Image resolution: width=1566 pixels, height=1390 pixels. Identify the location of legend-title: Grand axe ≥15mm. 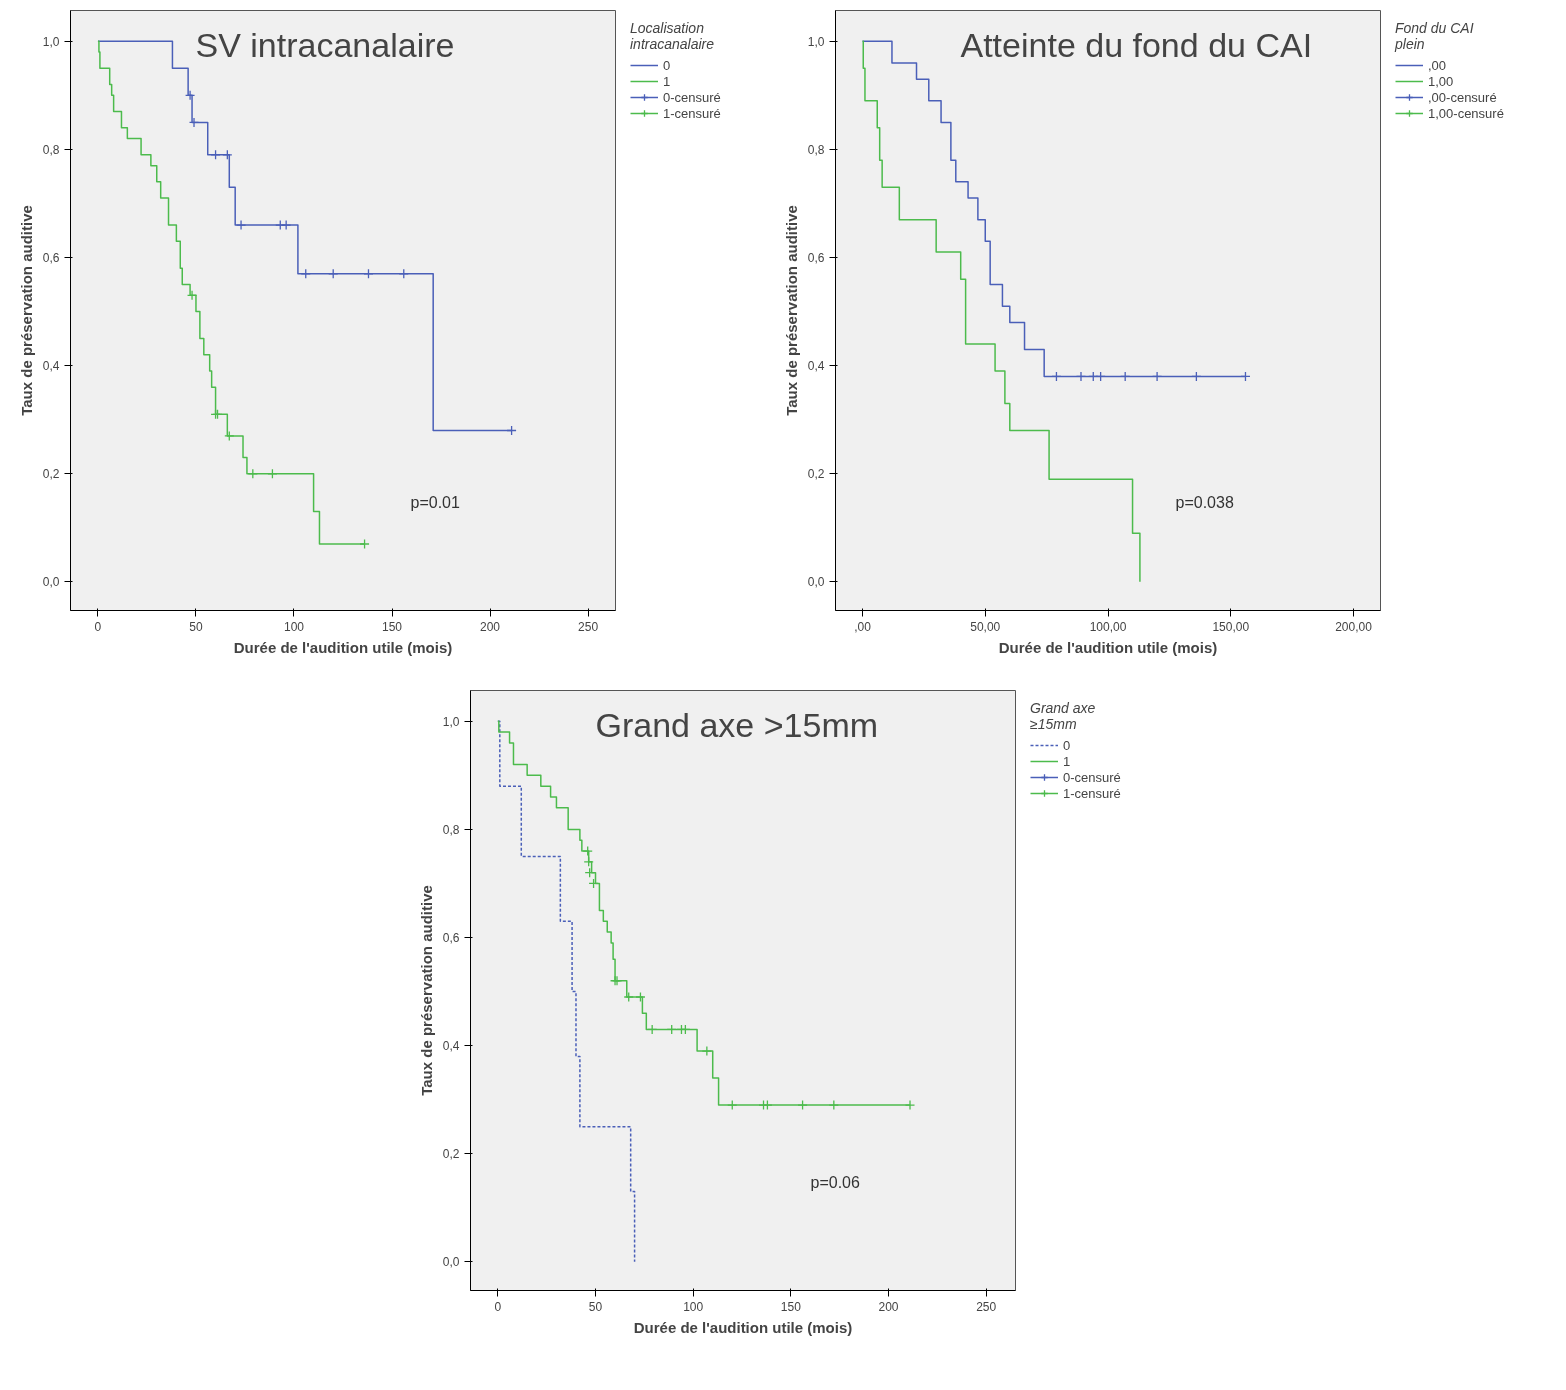
(1063, 716).